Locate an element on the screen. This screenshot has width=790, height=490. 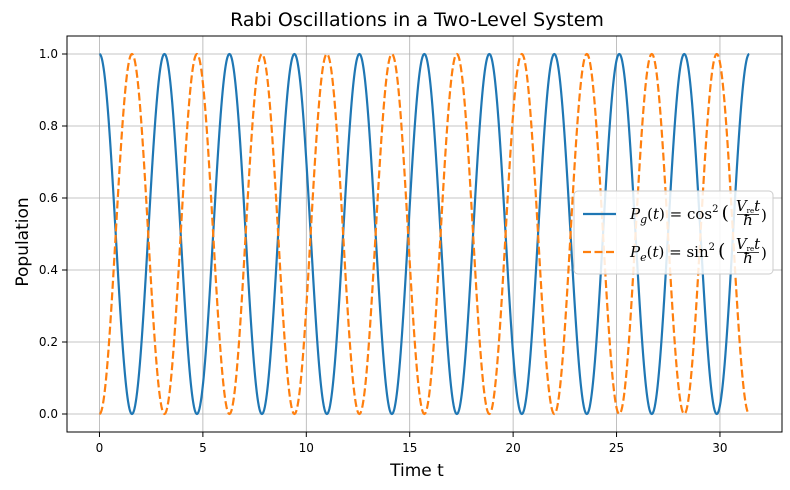
x-axis-ticks: 0 5 10 15 20 25 30 is located at coordinates (412, 443).